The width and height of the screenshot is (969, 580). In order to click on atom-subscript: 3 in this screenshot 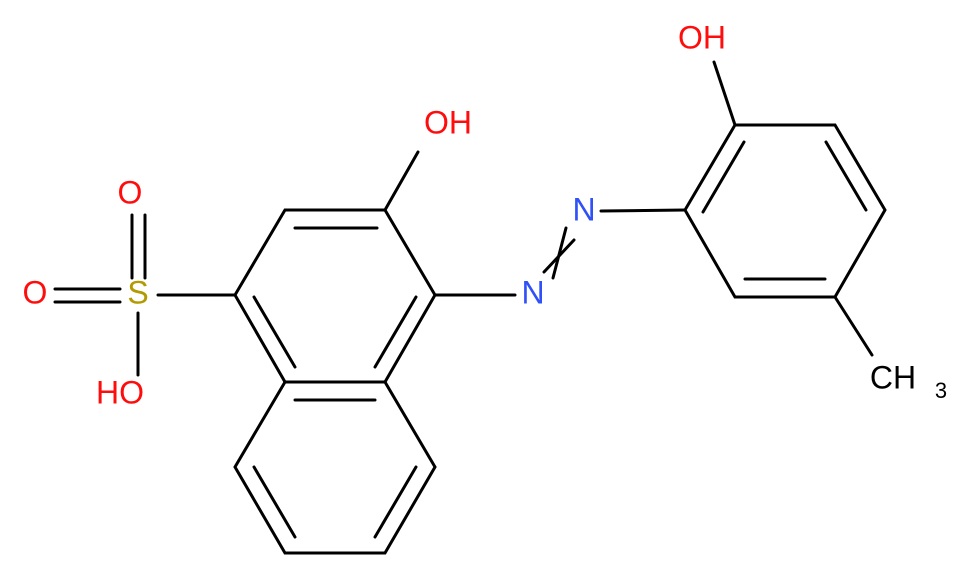, I will do `click(941, 390)`.